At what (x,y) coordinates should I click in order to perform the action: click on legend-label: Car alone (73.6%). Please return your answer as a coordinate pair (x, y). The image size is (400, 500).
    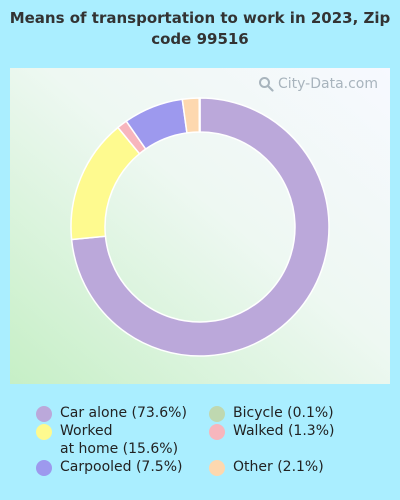
    Looking at the image, I should click on (123, 413).